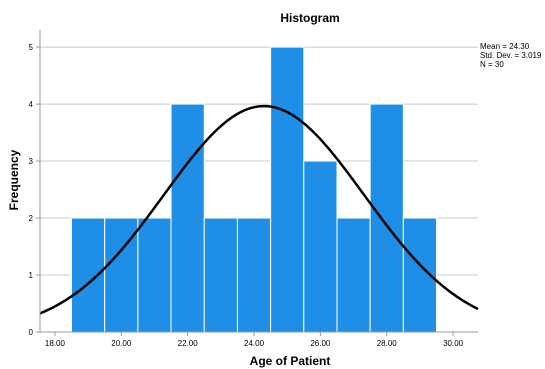 This screenshot has width=545, height=369. Describe the element at coordinates (320, 343) in the screenshot. I see `x-tick-label-26.00: 26.00` at that location.